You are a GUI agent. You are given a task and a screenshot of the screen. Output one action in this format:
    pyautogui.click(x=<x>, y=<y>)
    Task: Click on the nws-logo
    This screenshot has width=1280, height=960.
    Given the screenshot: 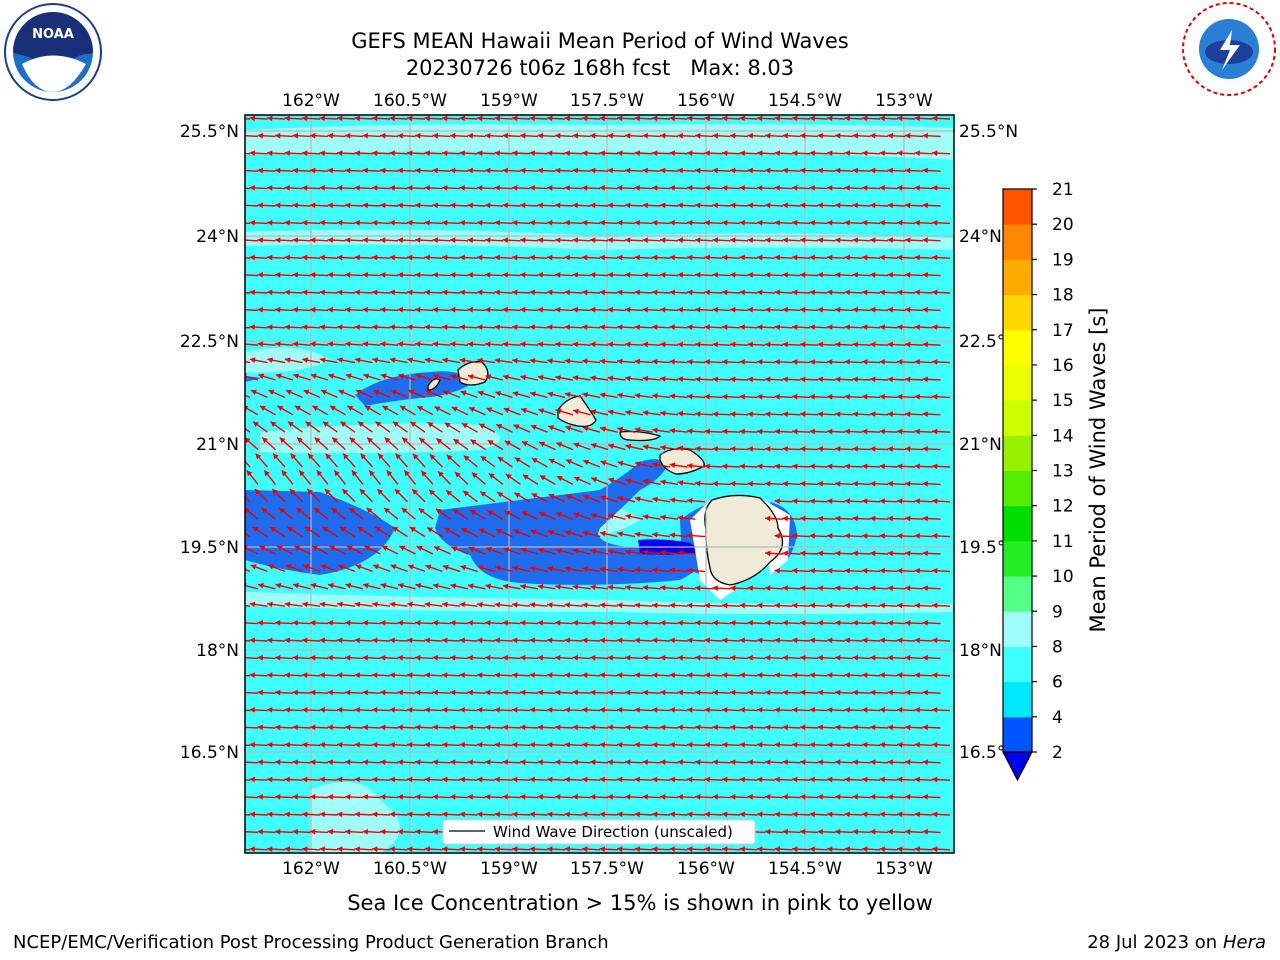 What is the action you would take?
    pyautogui.click(x=1229, y=49)
    